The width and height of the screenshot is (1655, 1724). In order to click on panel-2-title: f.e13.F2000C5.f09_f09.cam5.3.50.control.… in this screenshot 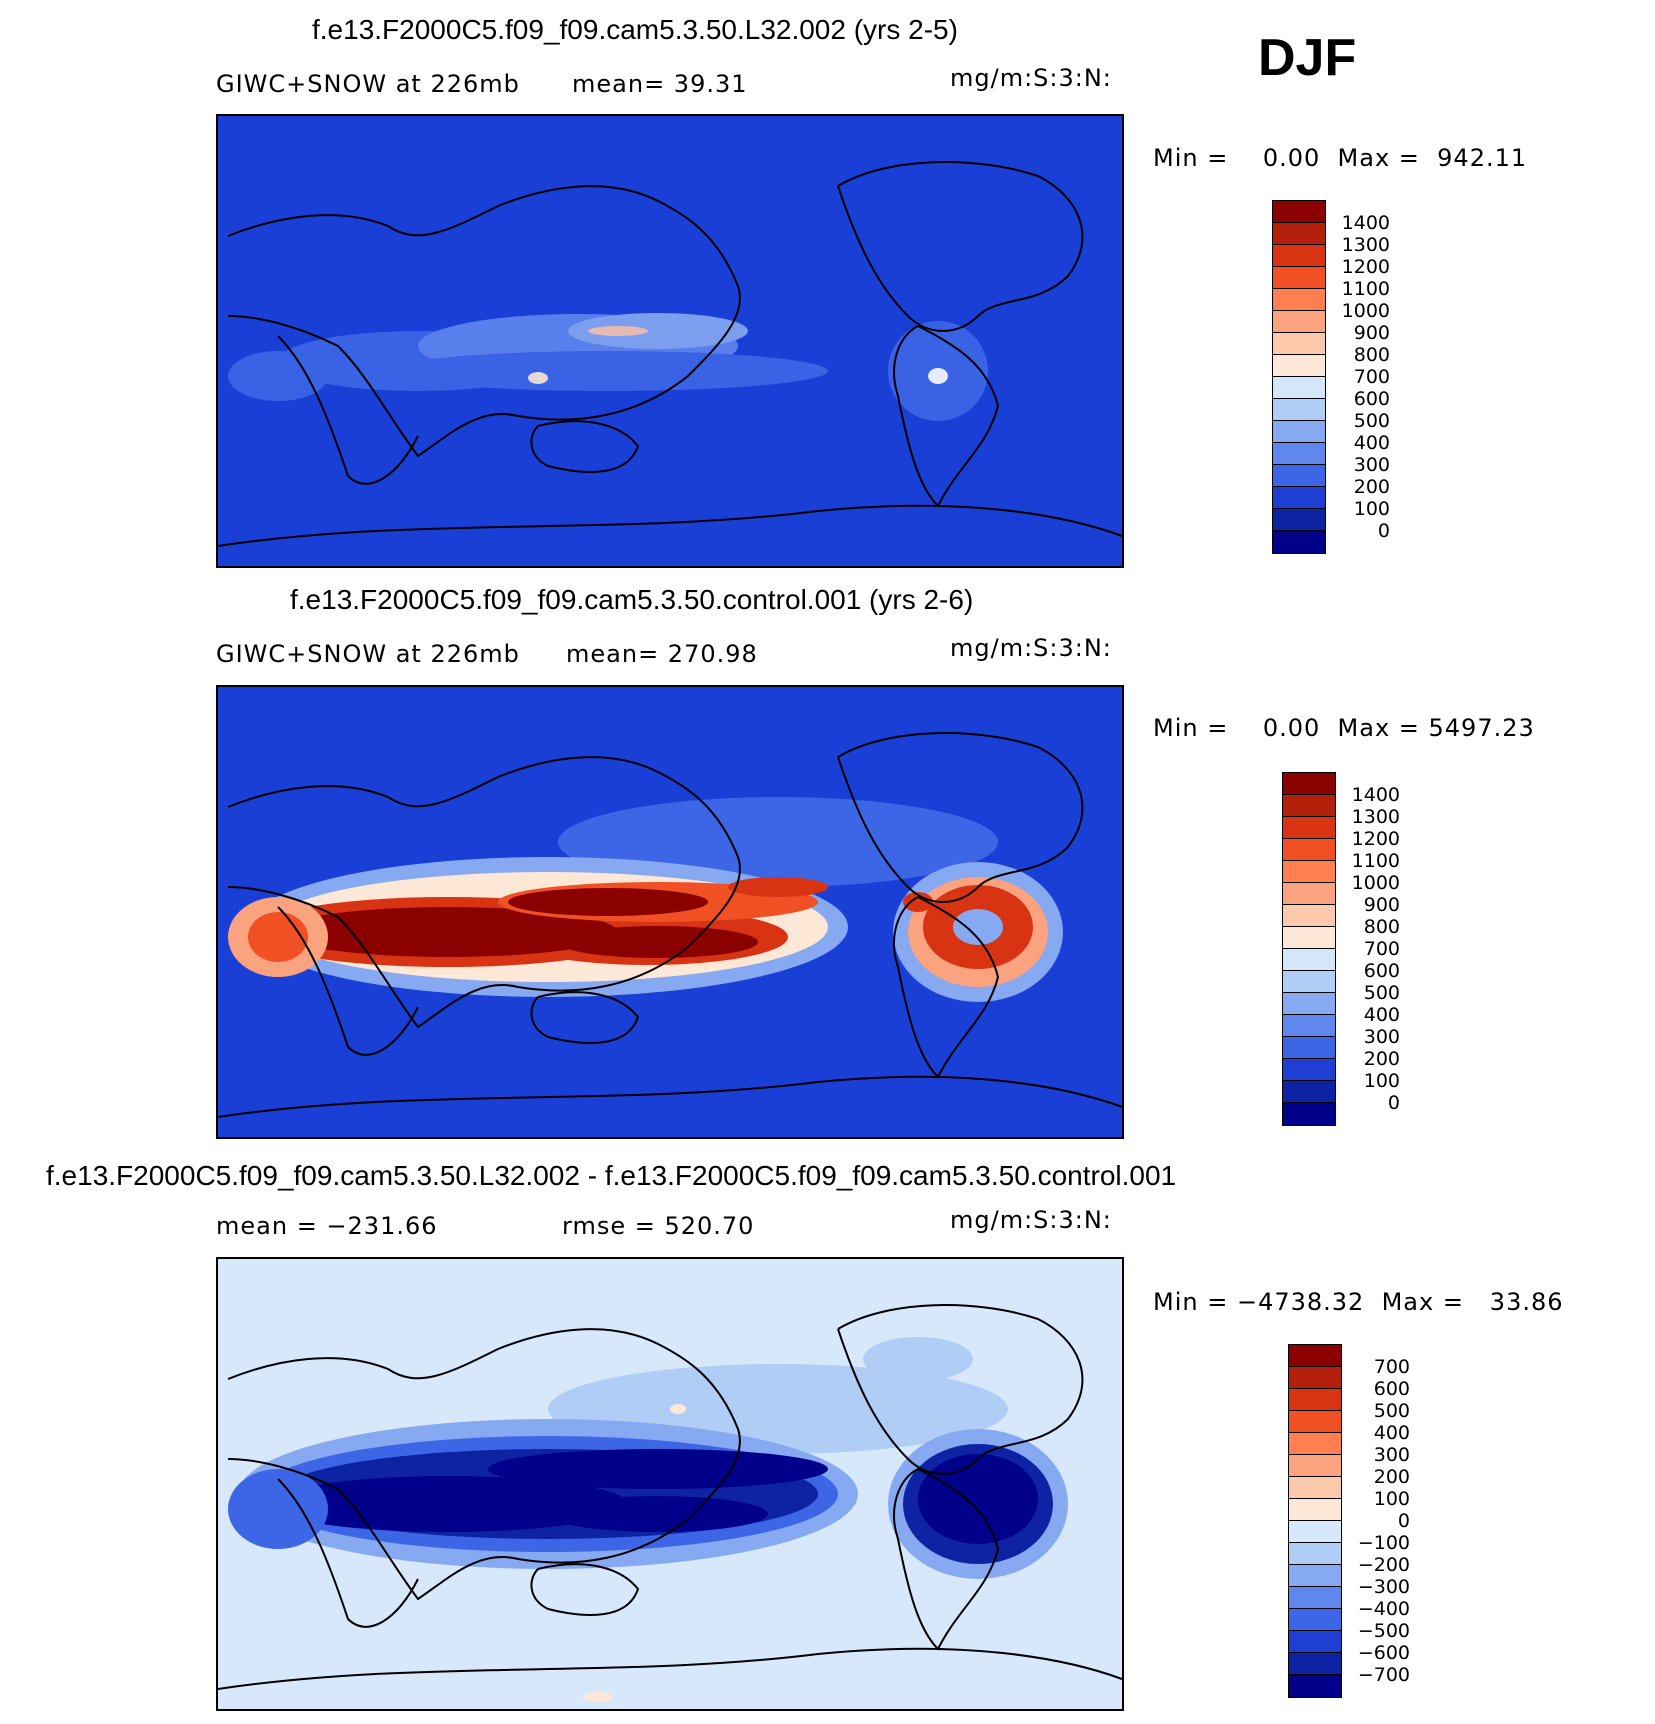, I will do `click(632, 599)`.